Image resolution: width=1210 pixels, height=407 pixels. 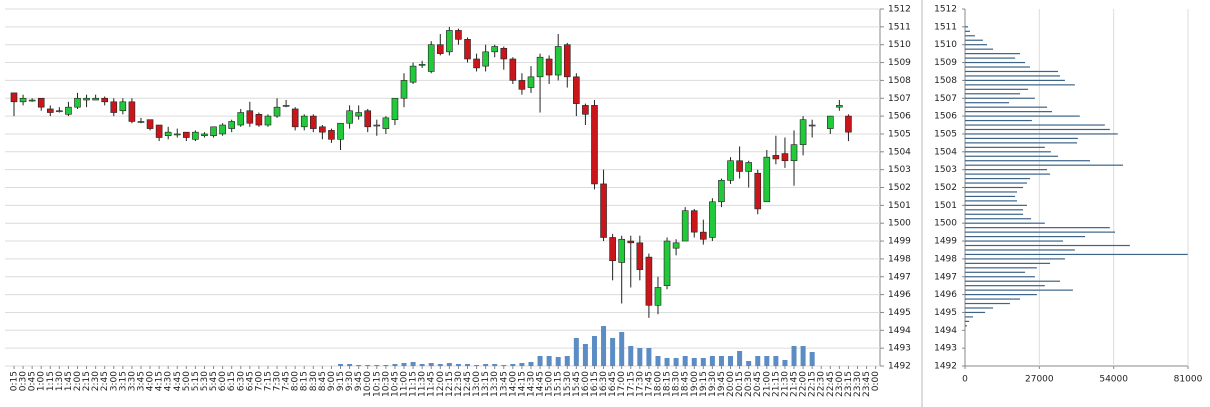 I want to click on y-tick-label: 1506, so click(x=945, y=117).